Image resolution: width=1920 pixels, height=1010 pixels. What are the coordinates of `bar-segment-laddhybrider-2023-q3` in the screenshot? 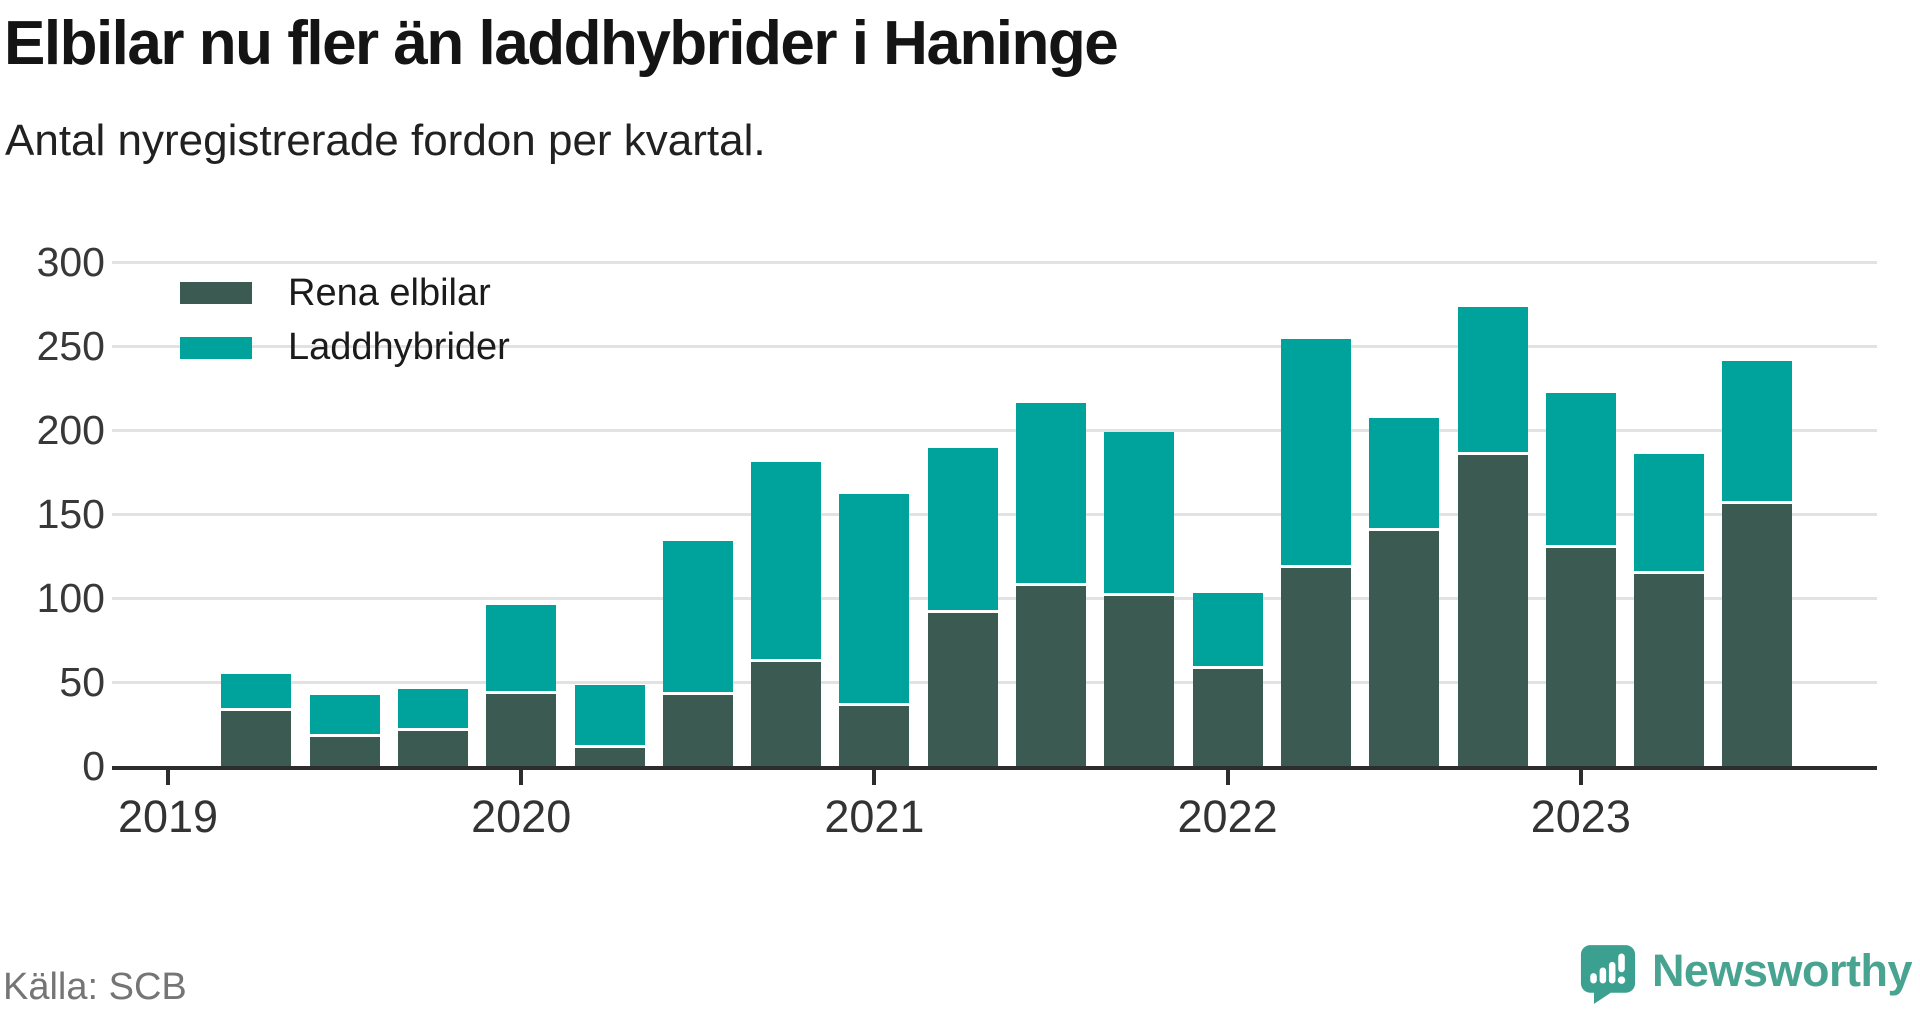 It's located at (1757, 431).